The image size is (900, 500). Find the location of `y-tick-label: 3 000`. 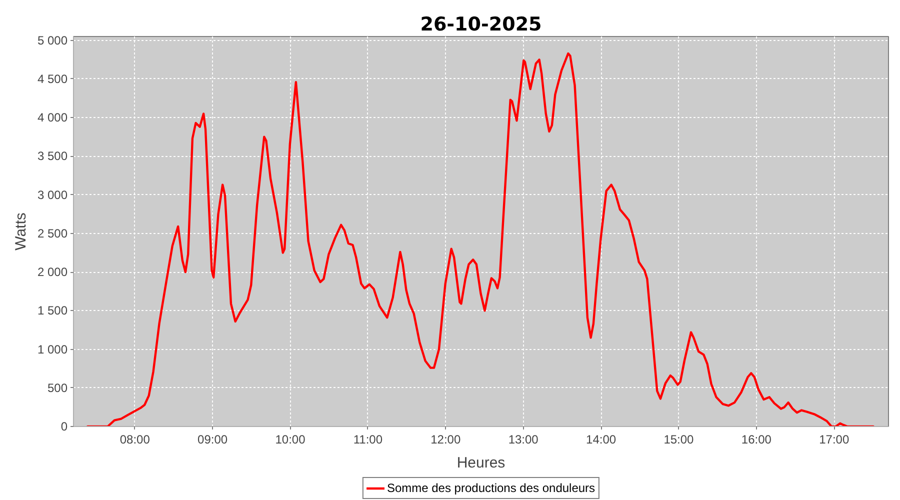

y-tick-label: 3 000 is located at coordinates (52, 195).